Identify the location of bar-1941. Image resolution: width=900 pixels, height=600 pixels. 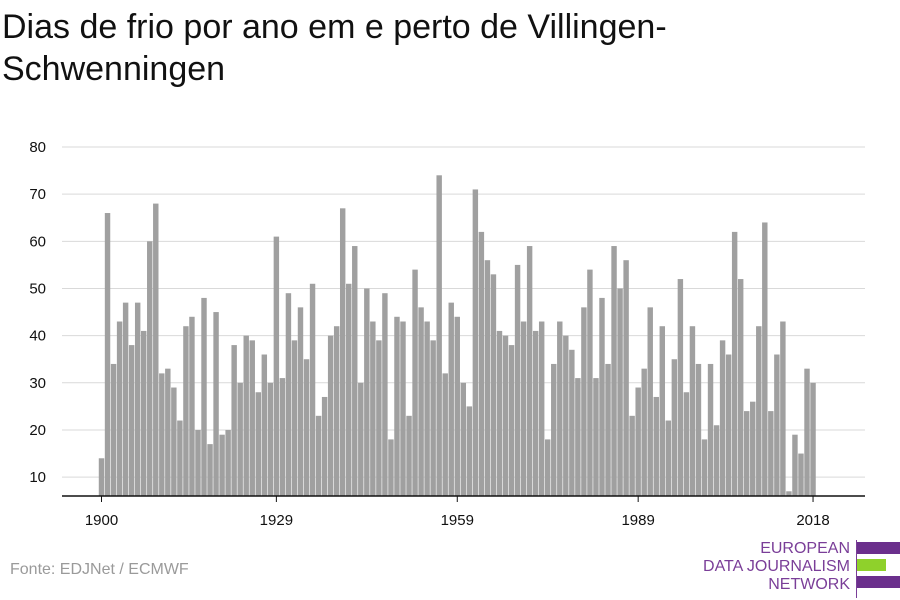
(349, 389).